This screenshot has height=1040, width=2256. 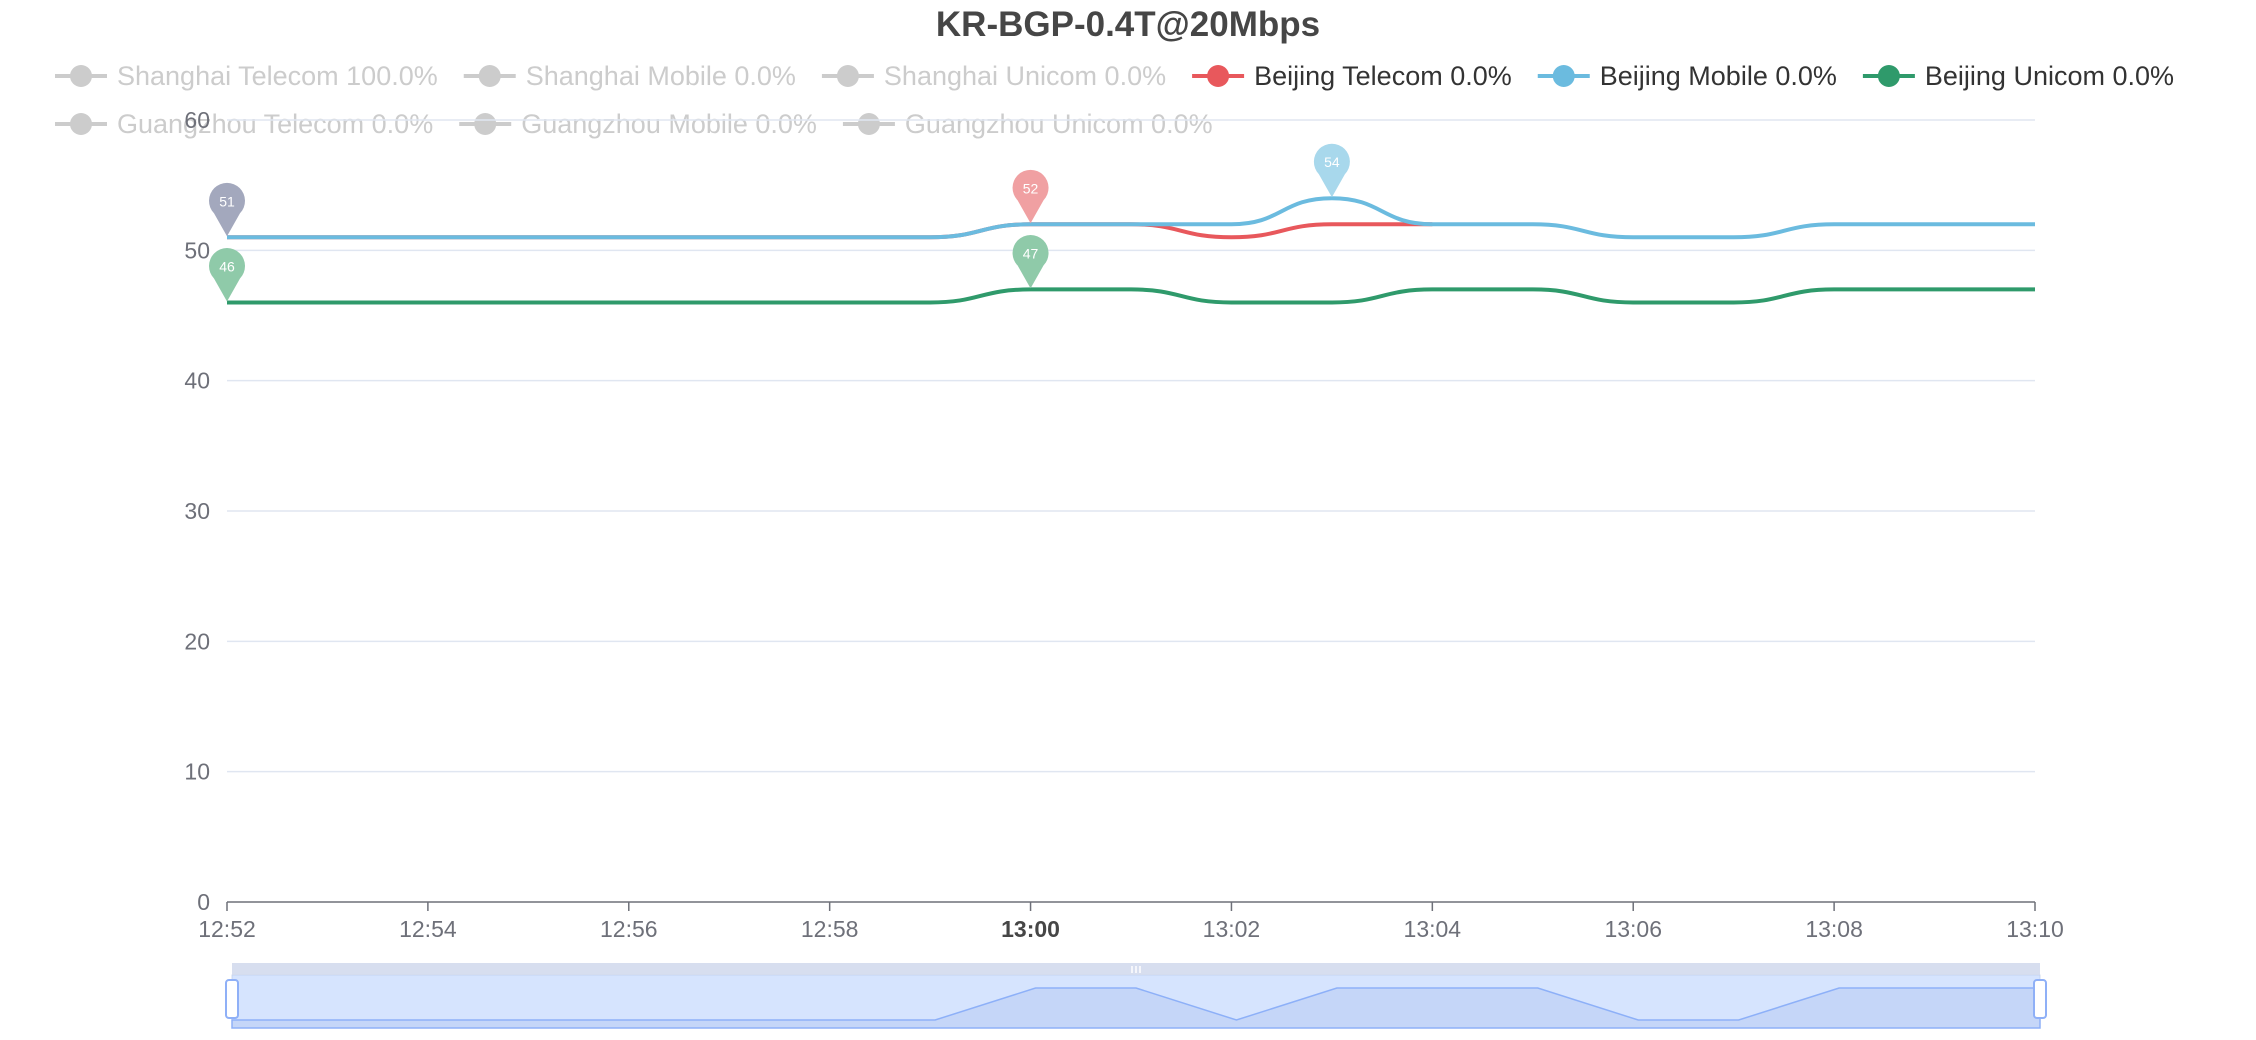 I want to click on legend-item-shanghai-telecom: Shanghai Telecom 100.0%, so click(x=246, y=76).